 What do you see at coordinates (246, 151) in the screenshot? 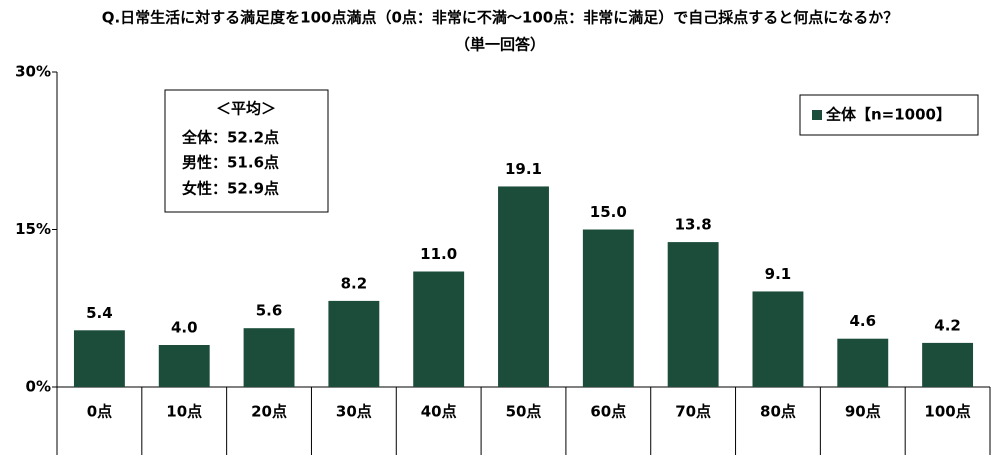
I see `annotation-box` at bounding box center [246, 151].